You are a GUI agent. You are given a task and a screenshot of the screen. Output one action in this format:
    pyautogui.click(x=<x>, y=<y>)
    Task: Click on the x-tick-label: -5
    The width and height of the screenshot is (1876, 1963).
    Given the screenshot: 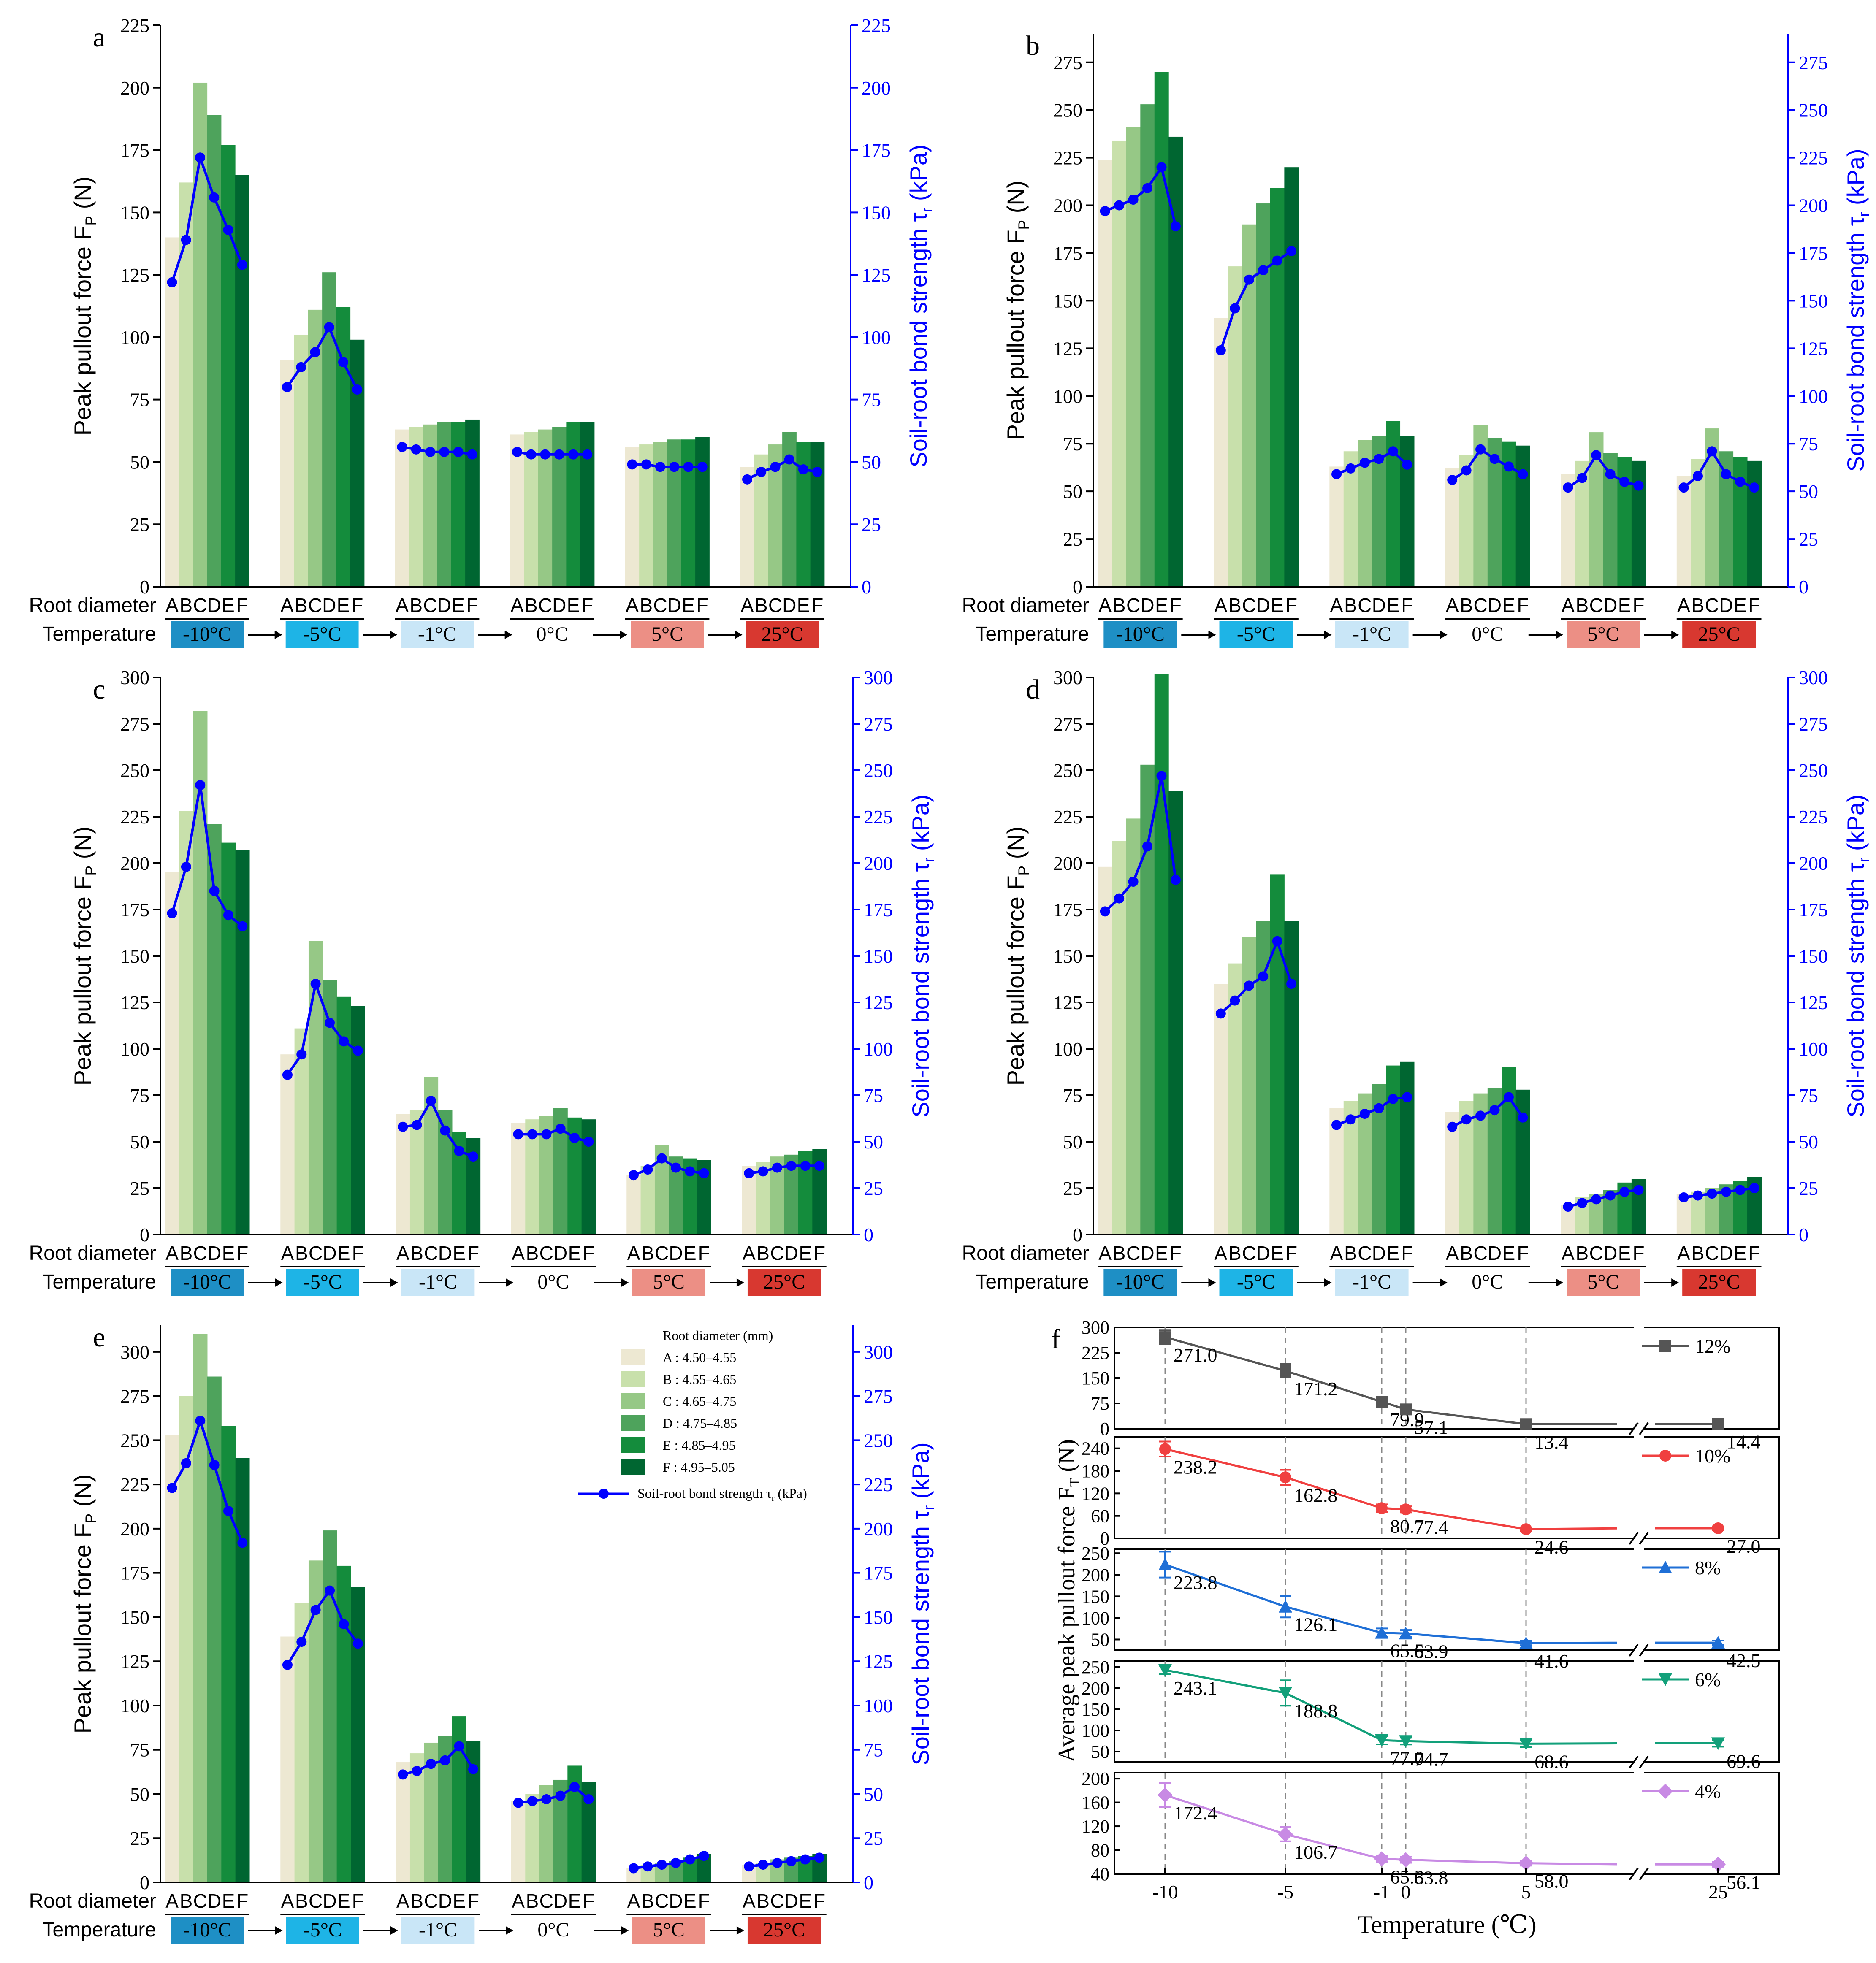 What is the action you would take?
    pyautogui.click(x=1285, y=1892)
    